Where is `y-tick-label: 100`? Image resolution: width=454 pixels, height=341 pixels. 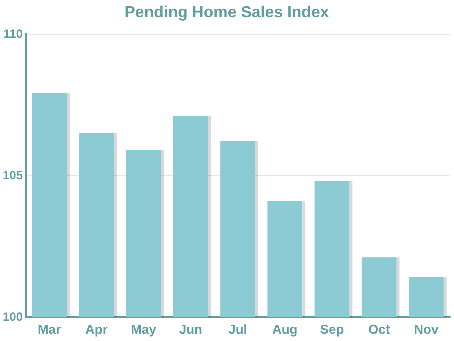 y-tick-label: 100 is located at coordinates (13, 317).